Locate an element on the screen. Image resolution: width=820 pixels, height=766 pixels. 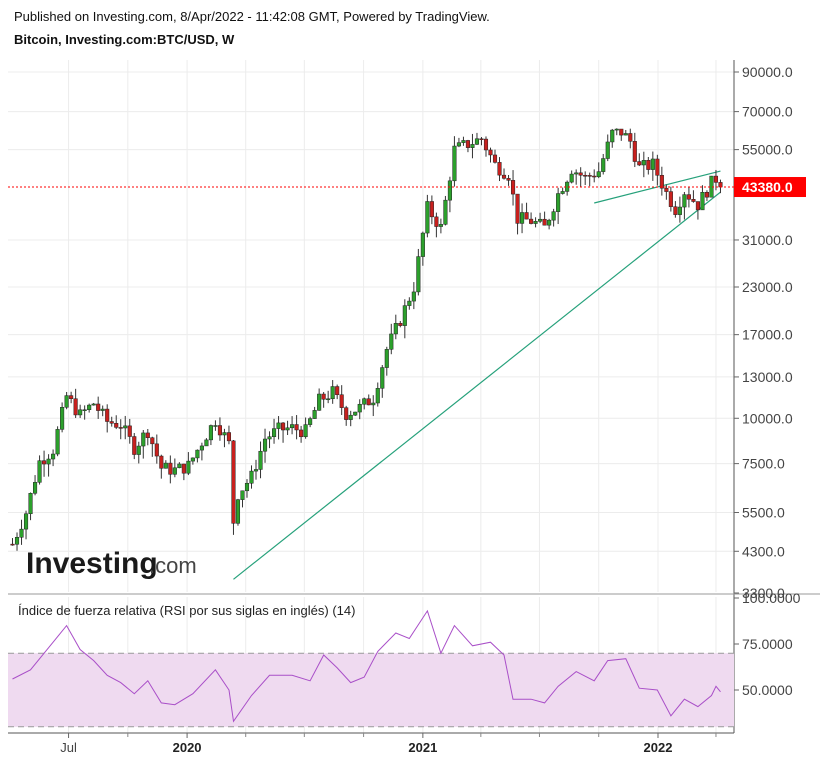
last-price-label: 43380.0 is located at coordinates (767, 187).